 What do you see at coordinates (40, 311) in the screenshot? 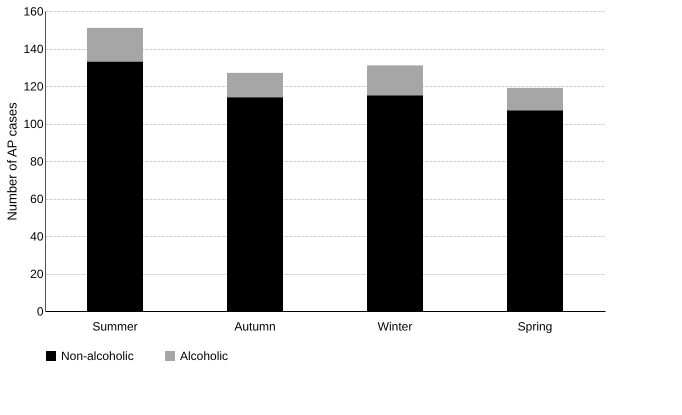
I see `y-tick-label: 0` at bounding box center [40, 311].